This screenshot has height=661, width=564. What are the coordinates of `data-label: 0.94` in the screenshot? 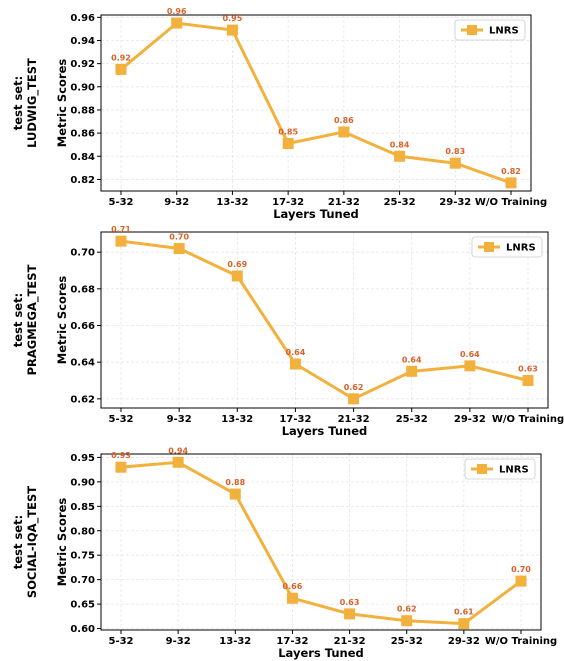 It's located at (178, 450).